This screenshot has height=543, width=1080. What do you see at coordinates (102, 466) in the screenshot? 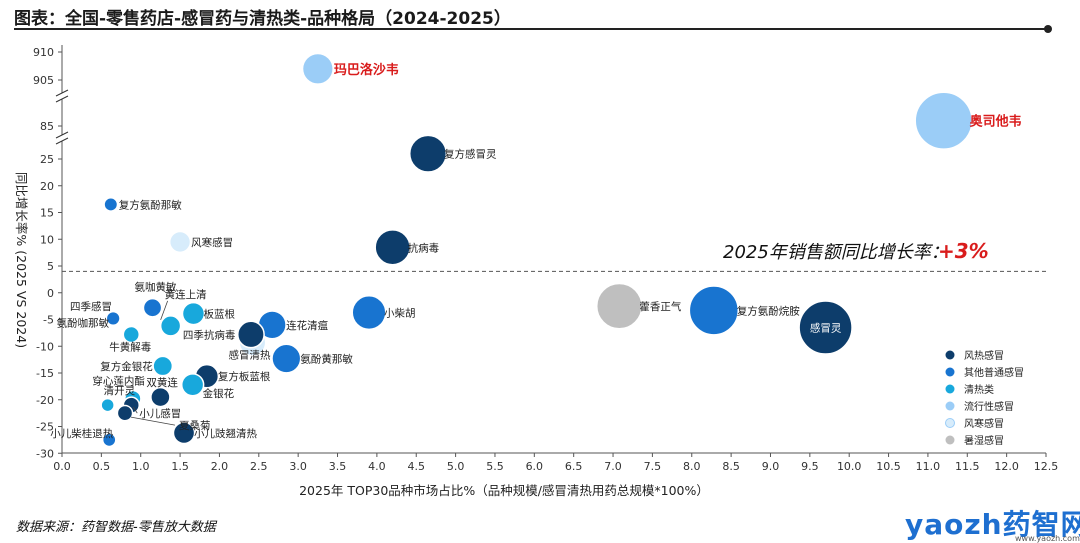
I see `x-tick-label: 0.5` at bounding box center [102, 466].